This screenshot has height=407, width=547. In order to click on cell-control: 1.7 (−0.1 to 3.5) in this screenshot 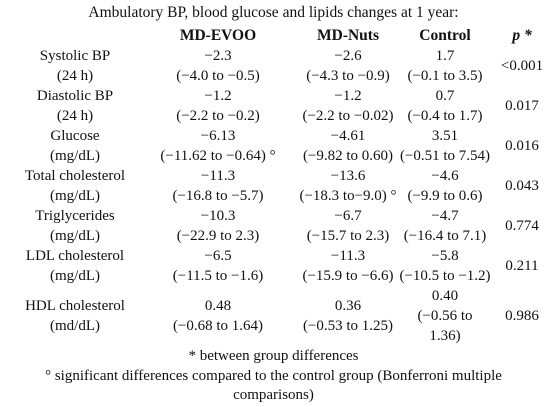, I will do `click(445, 66)`.